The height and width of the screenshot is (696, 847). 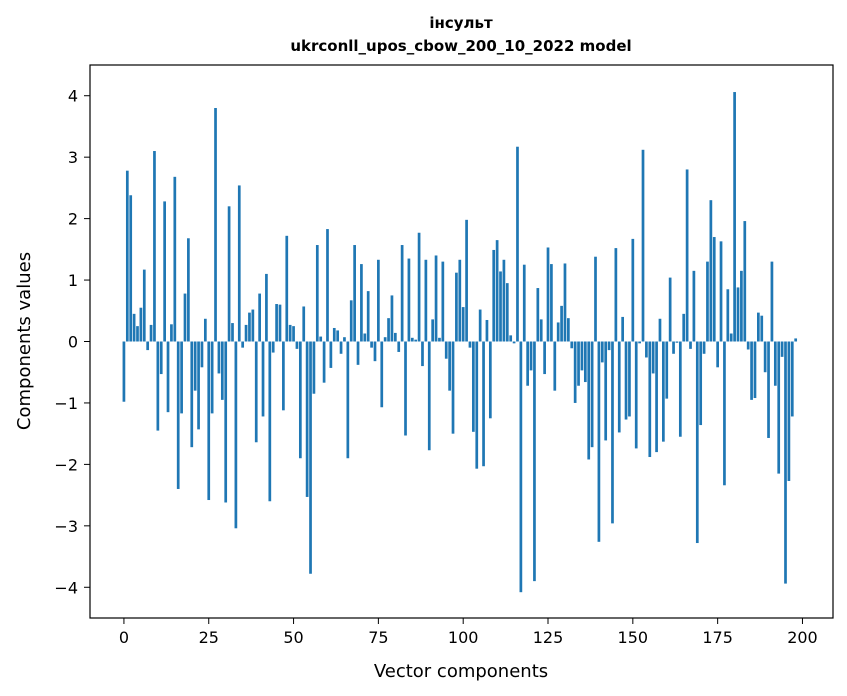 I want to click on y-tick-label: −4, so click(x=66, y=587).